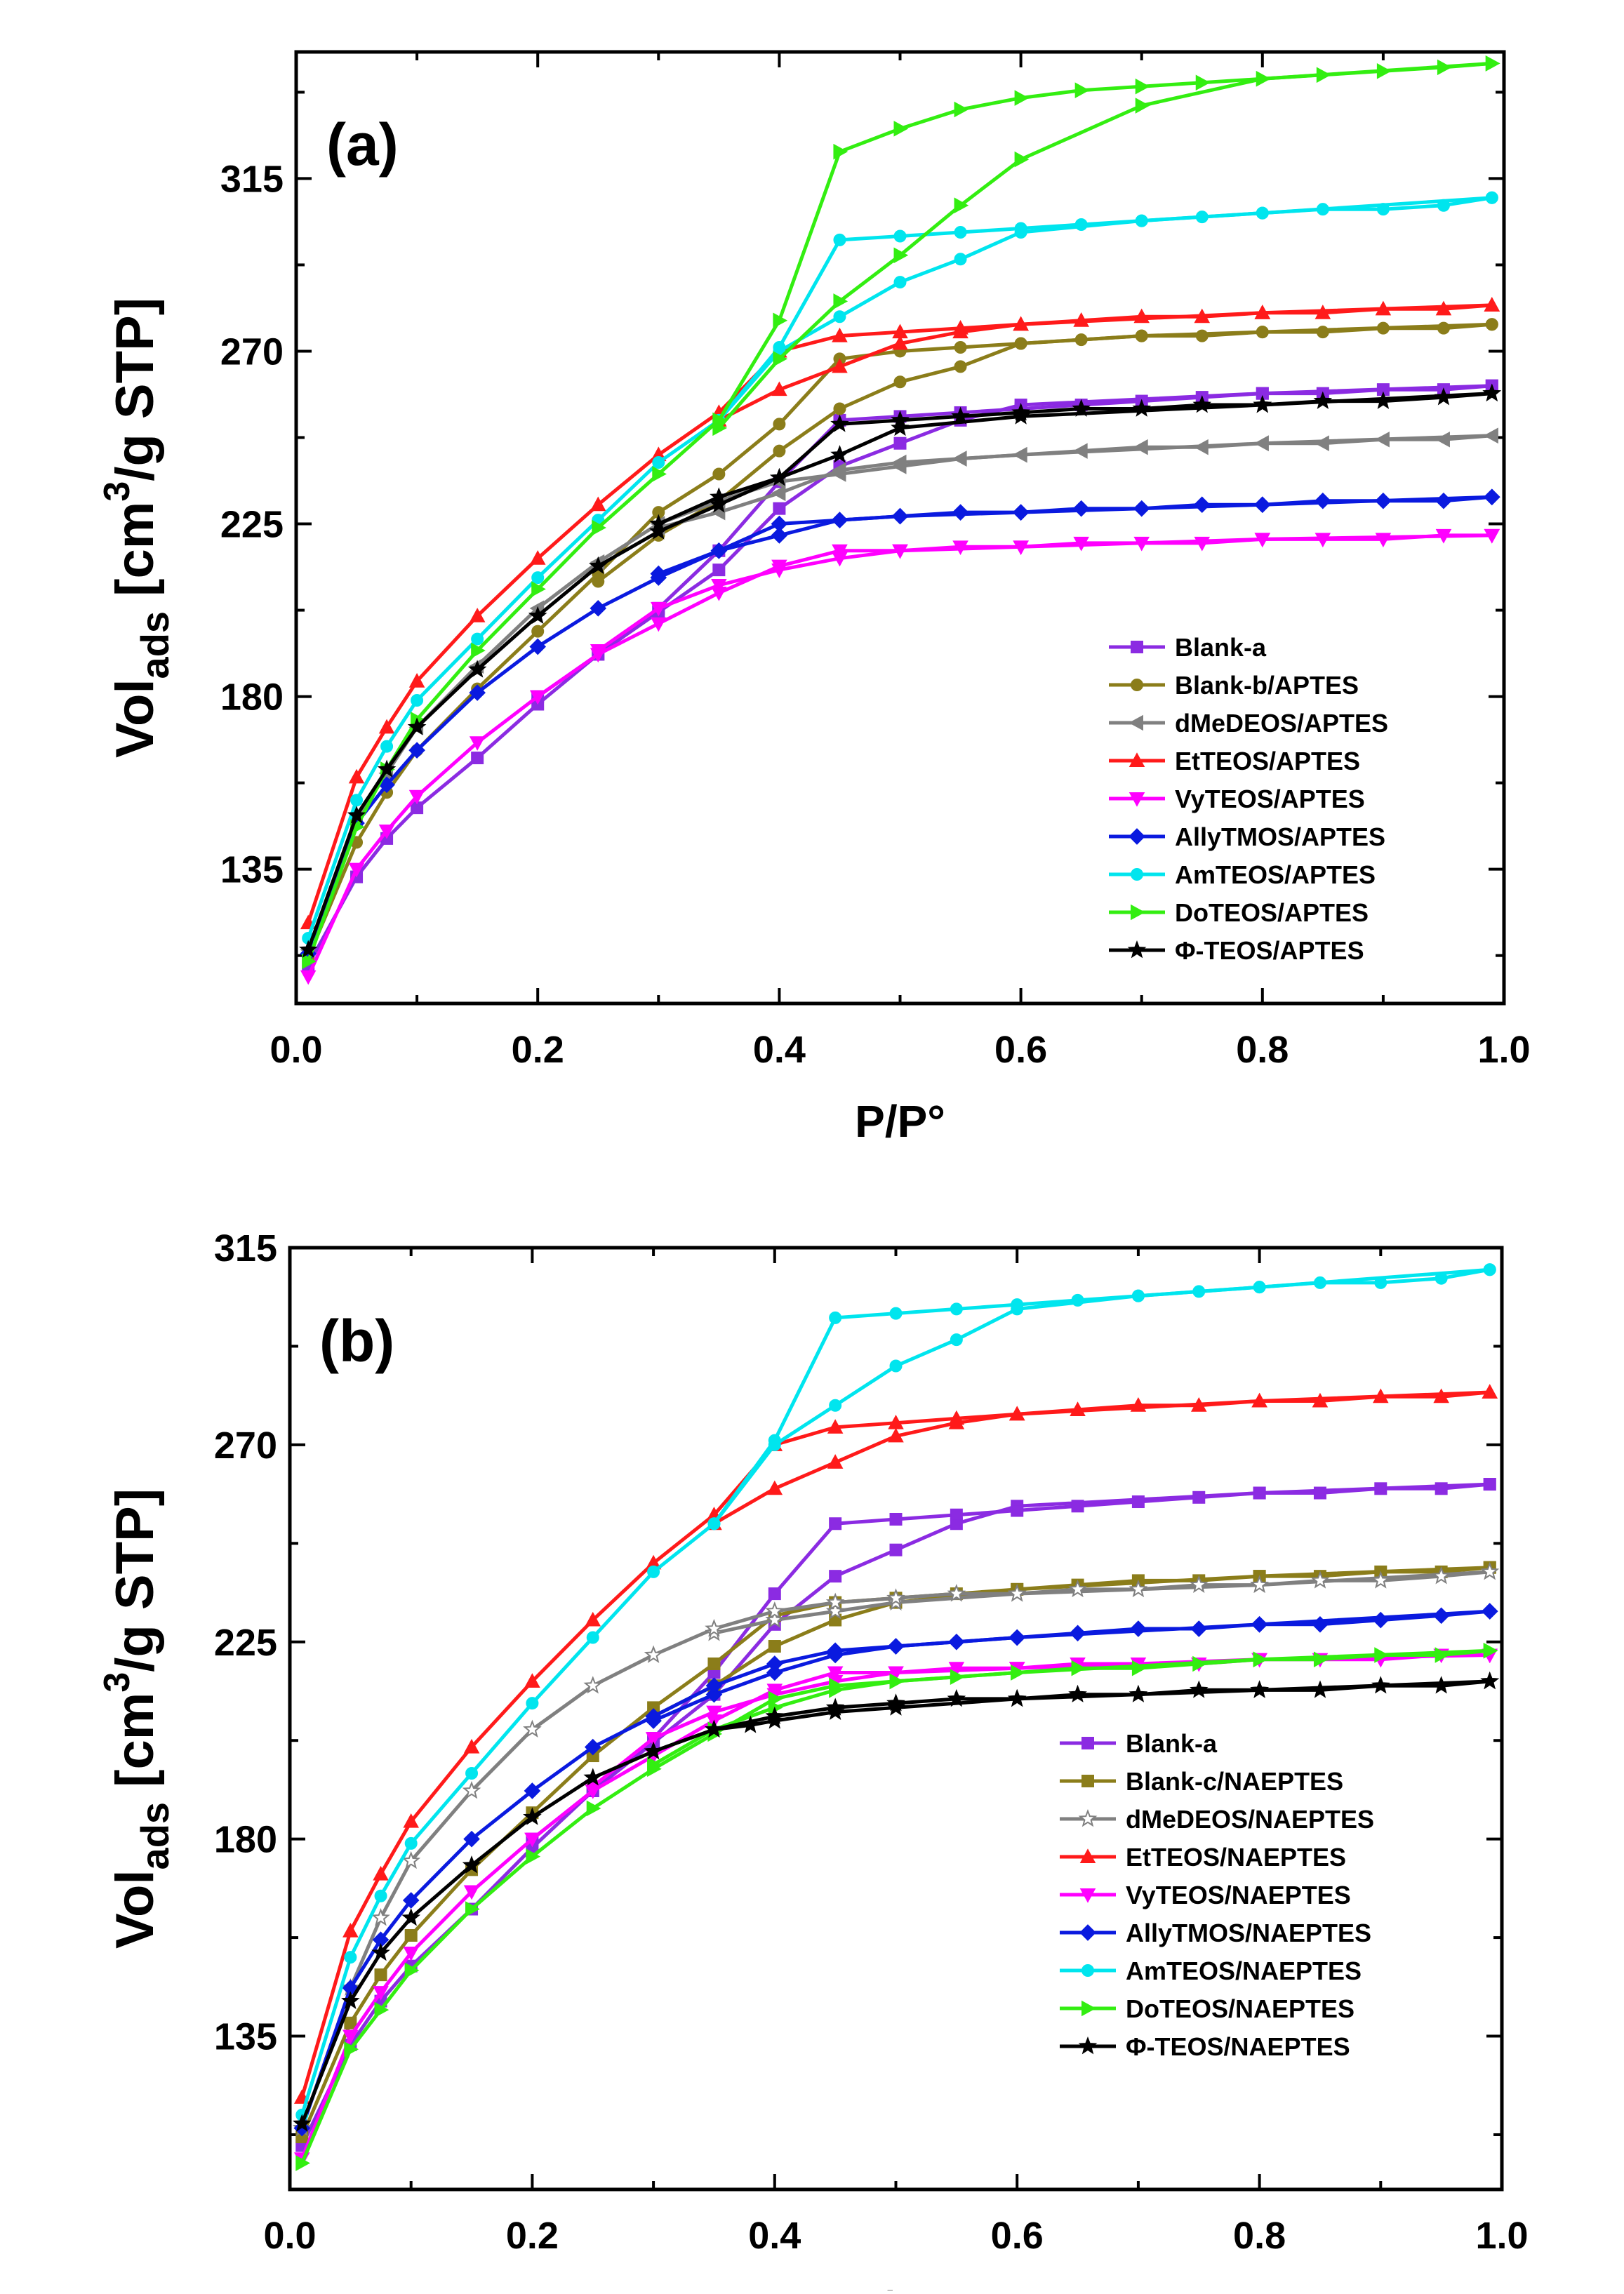  What do you see at coordinates (1267, 685) in the screenshot?
I see `legend-label: Blank-b/APTES` at bounding box center [1267, 685].